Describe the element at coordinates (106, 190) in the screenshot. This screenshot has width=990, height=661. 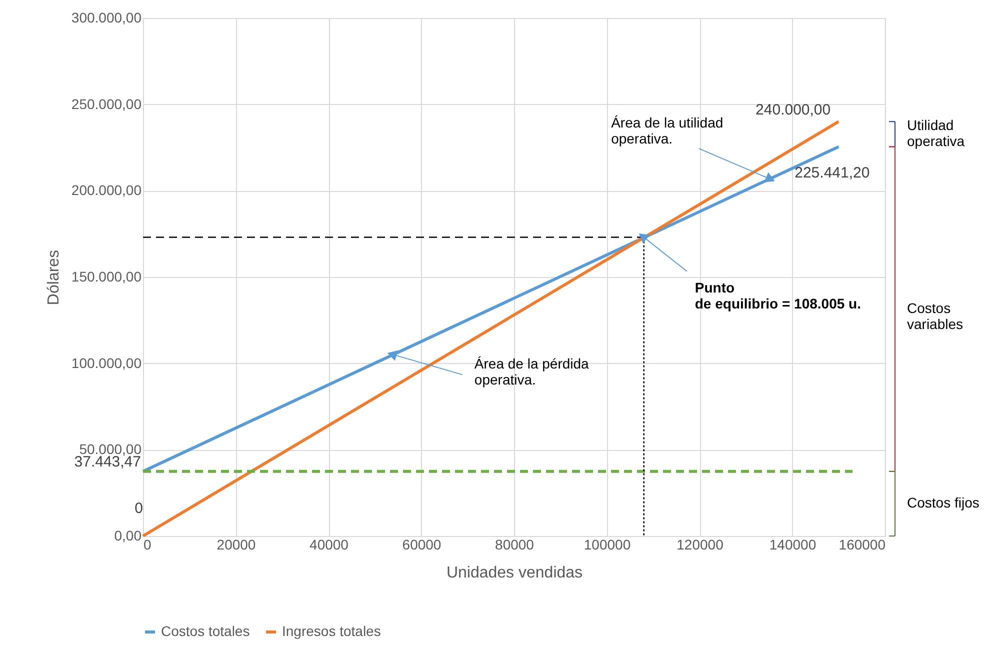
I see `y-tick-label: 200.000,00` at that location.